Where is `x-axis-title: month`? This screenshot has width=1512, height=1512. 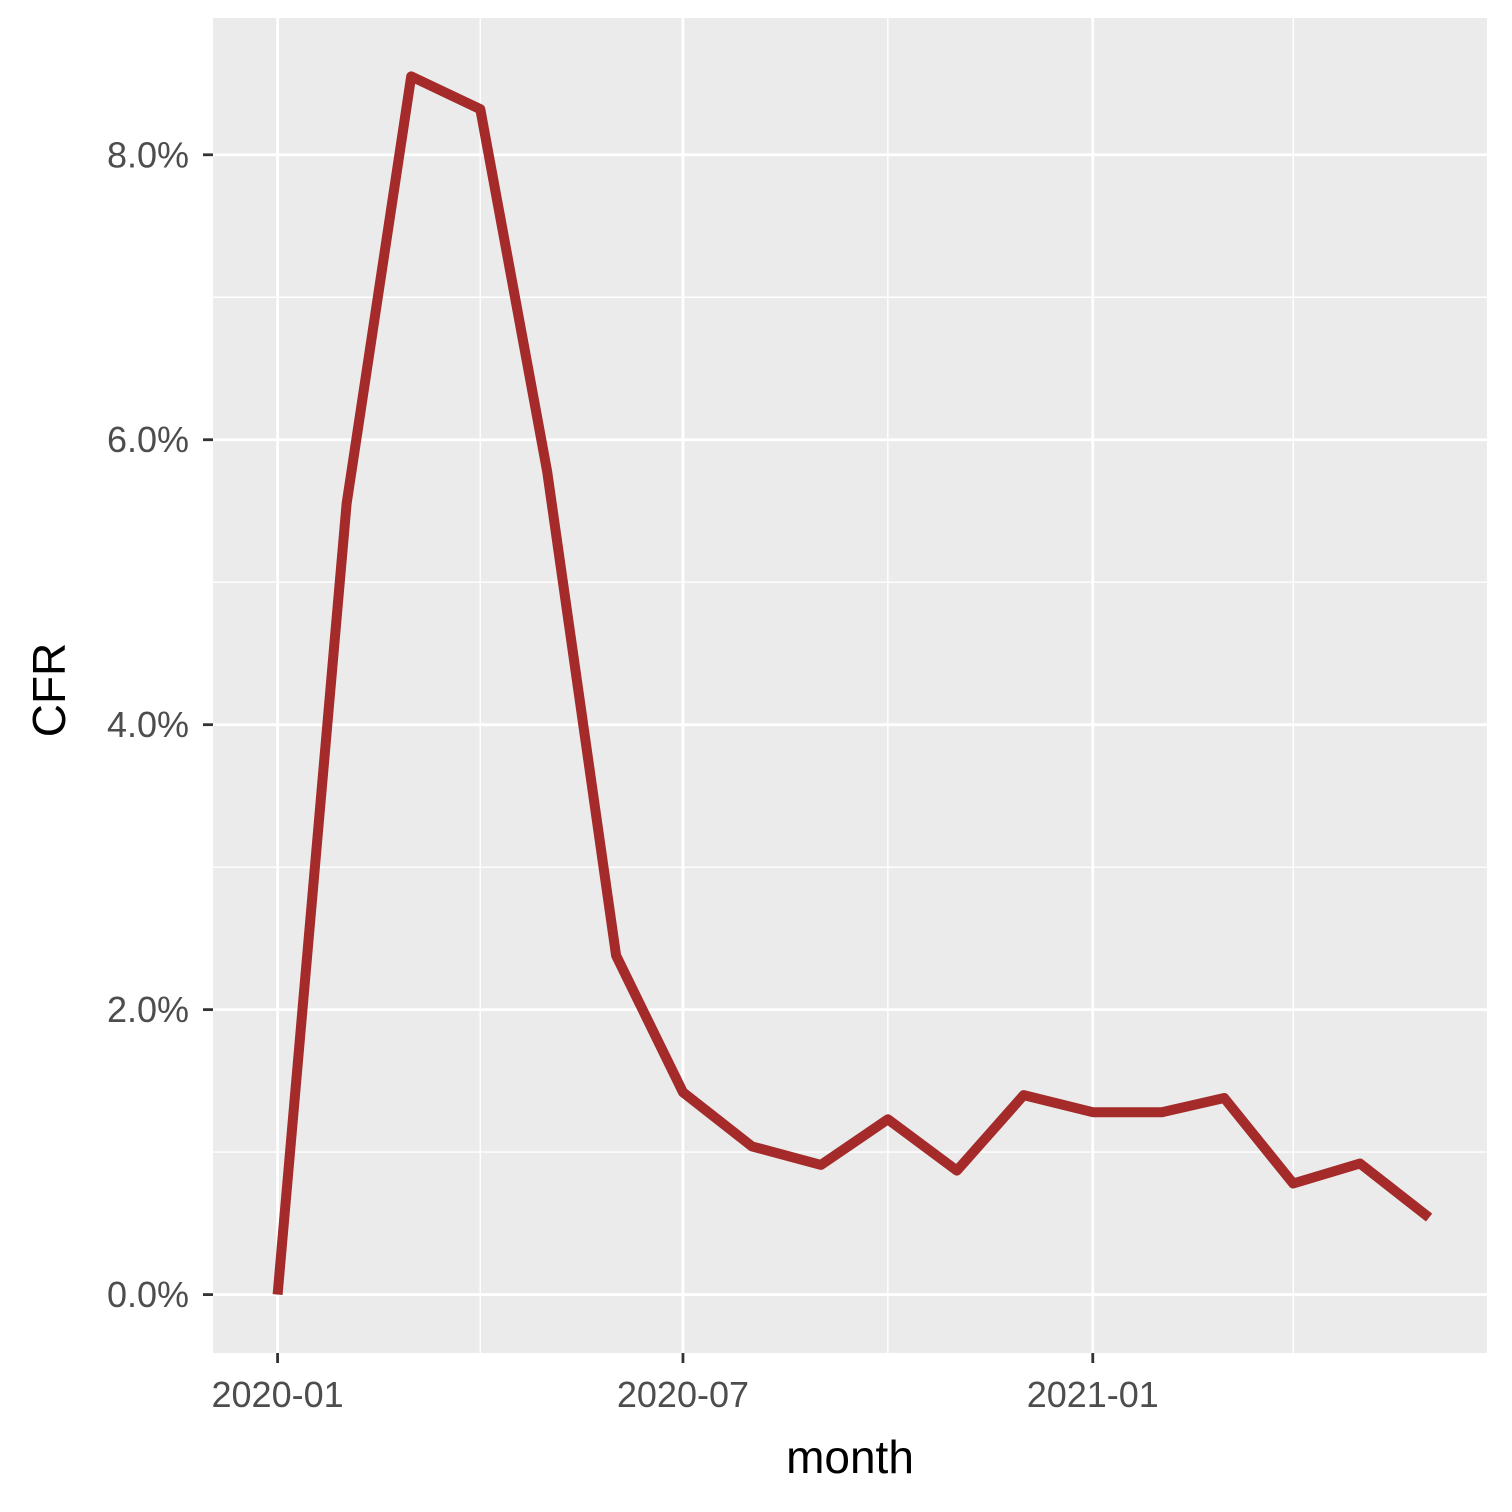
x-axis-title: month is located at coordinates (850, 1457).